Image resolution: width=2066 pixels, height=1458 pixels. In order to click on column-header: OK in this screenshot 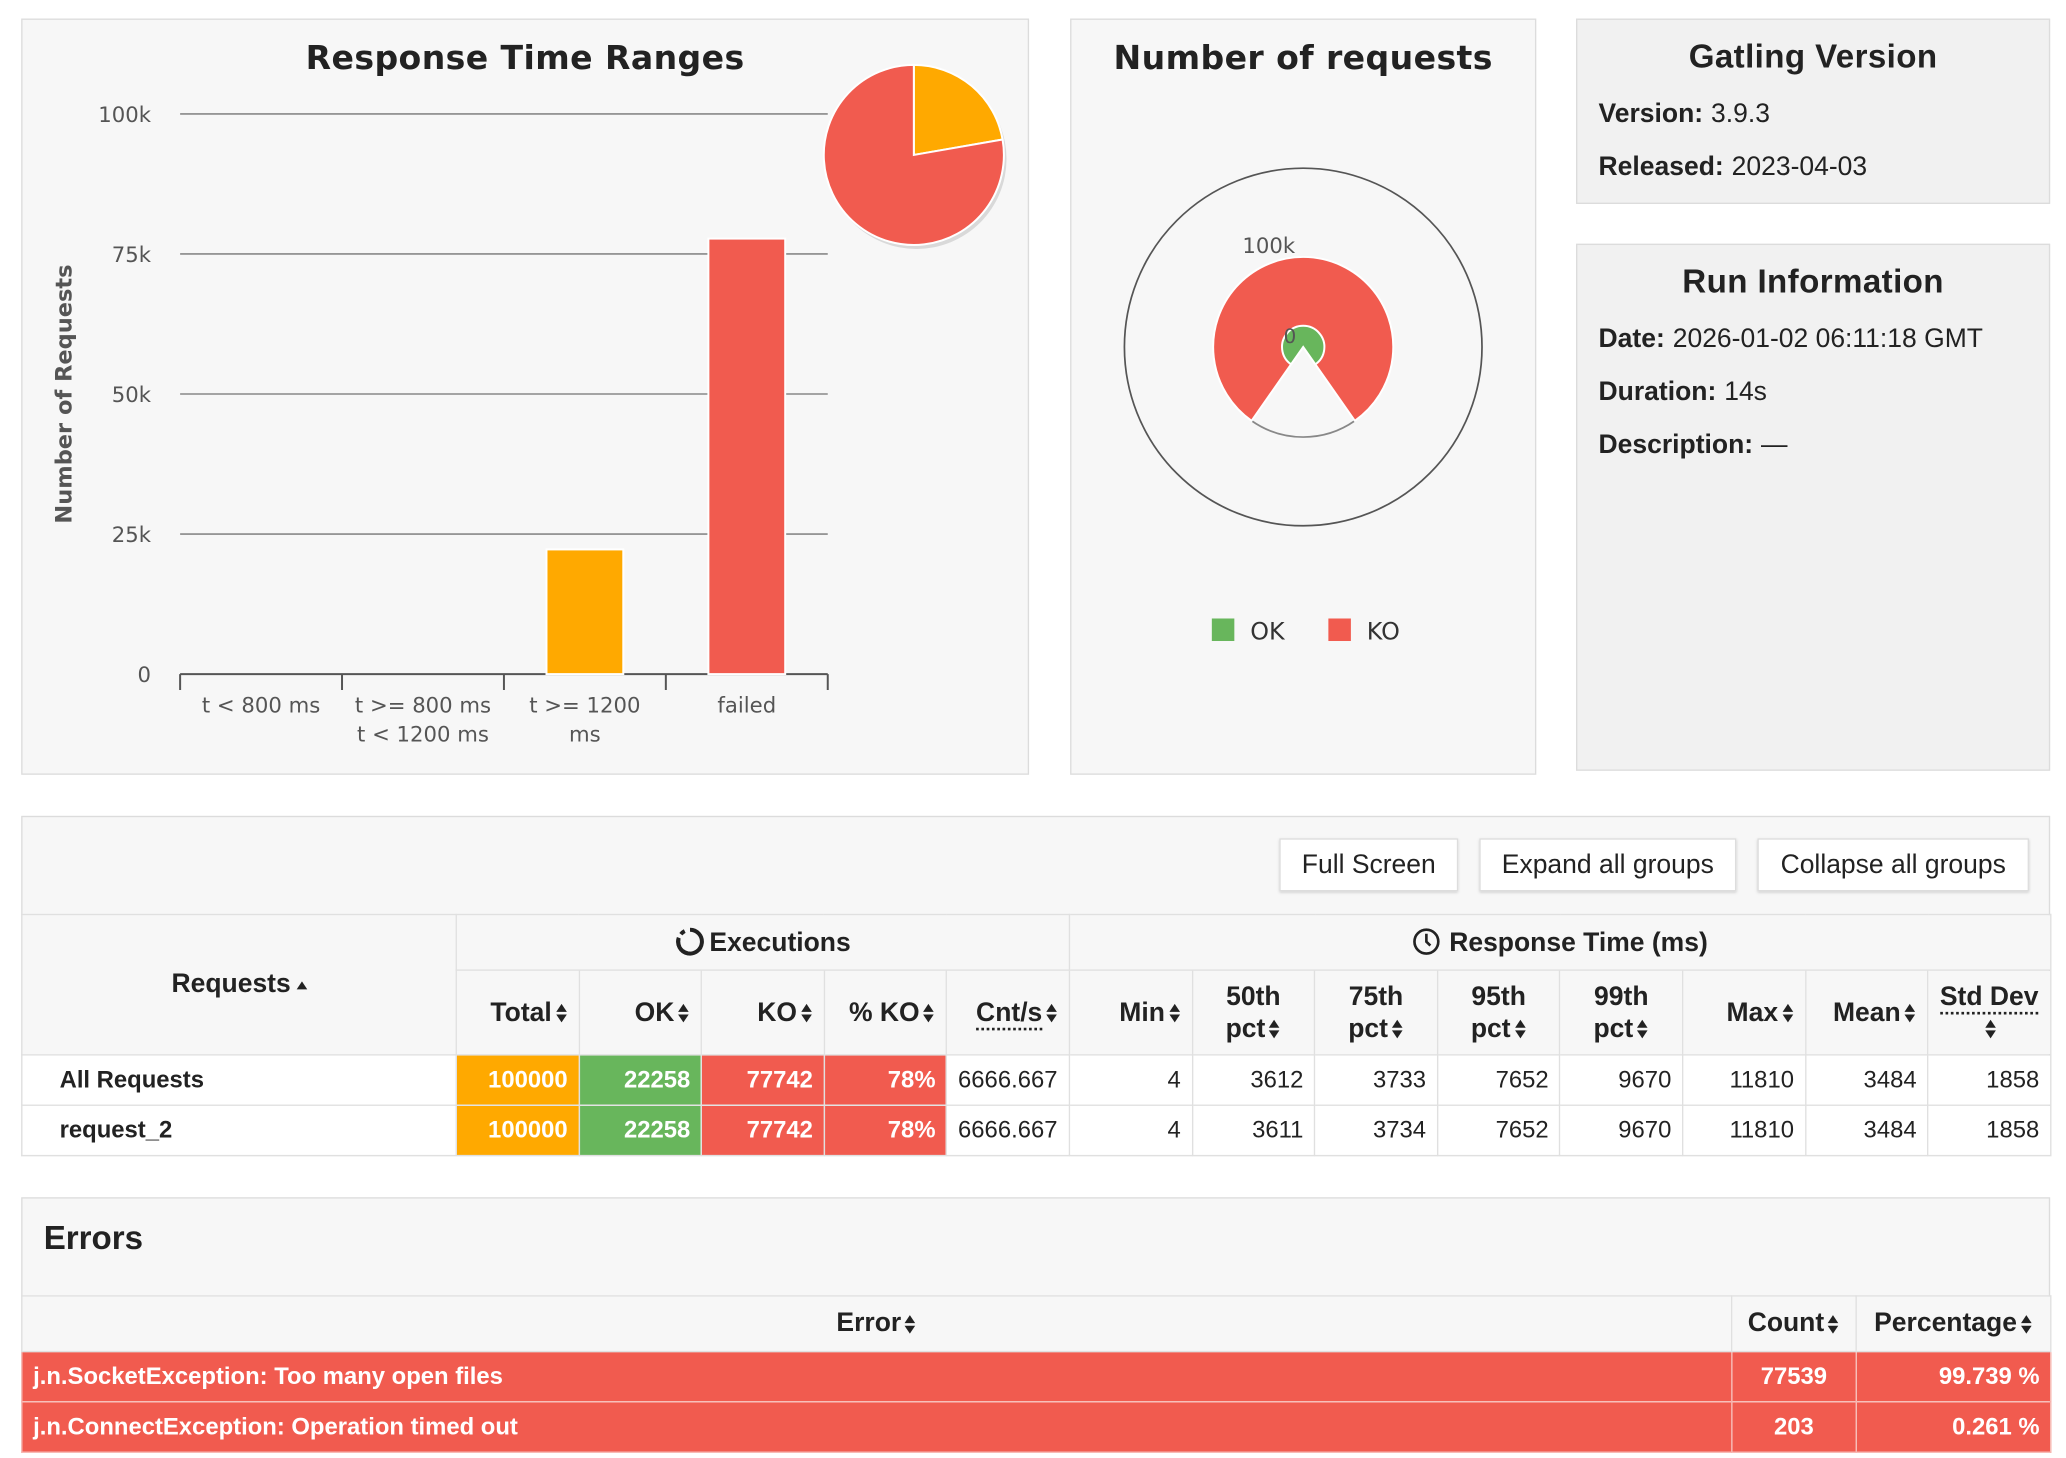, I will do `click(640, 1012)`.